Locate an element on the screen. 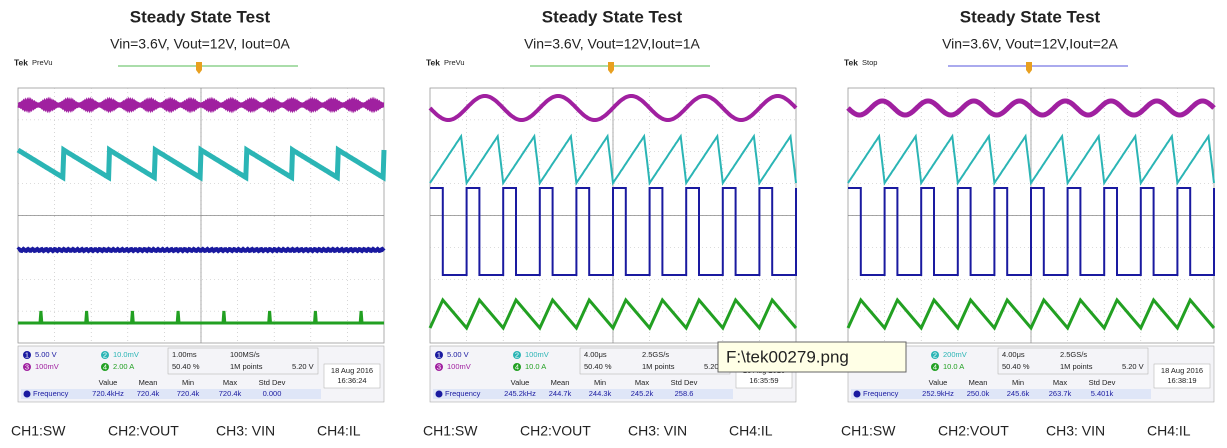 This screenshot has height=448, width=1227. acq-trigger-level: 5.20 V is located at coordinates (303, 366).